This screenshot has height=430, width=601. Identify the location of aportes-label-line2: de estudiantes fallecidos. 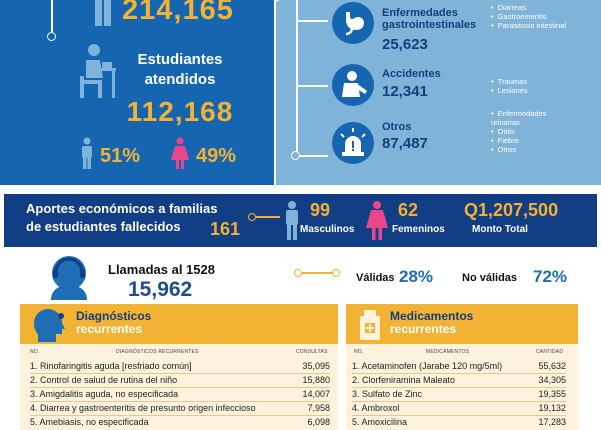
(103, 226).